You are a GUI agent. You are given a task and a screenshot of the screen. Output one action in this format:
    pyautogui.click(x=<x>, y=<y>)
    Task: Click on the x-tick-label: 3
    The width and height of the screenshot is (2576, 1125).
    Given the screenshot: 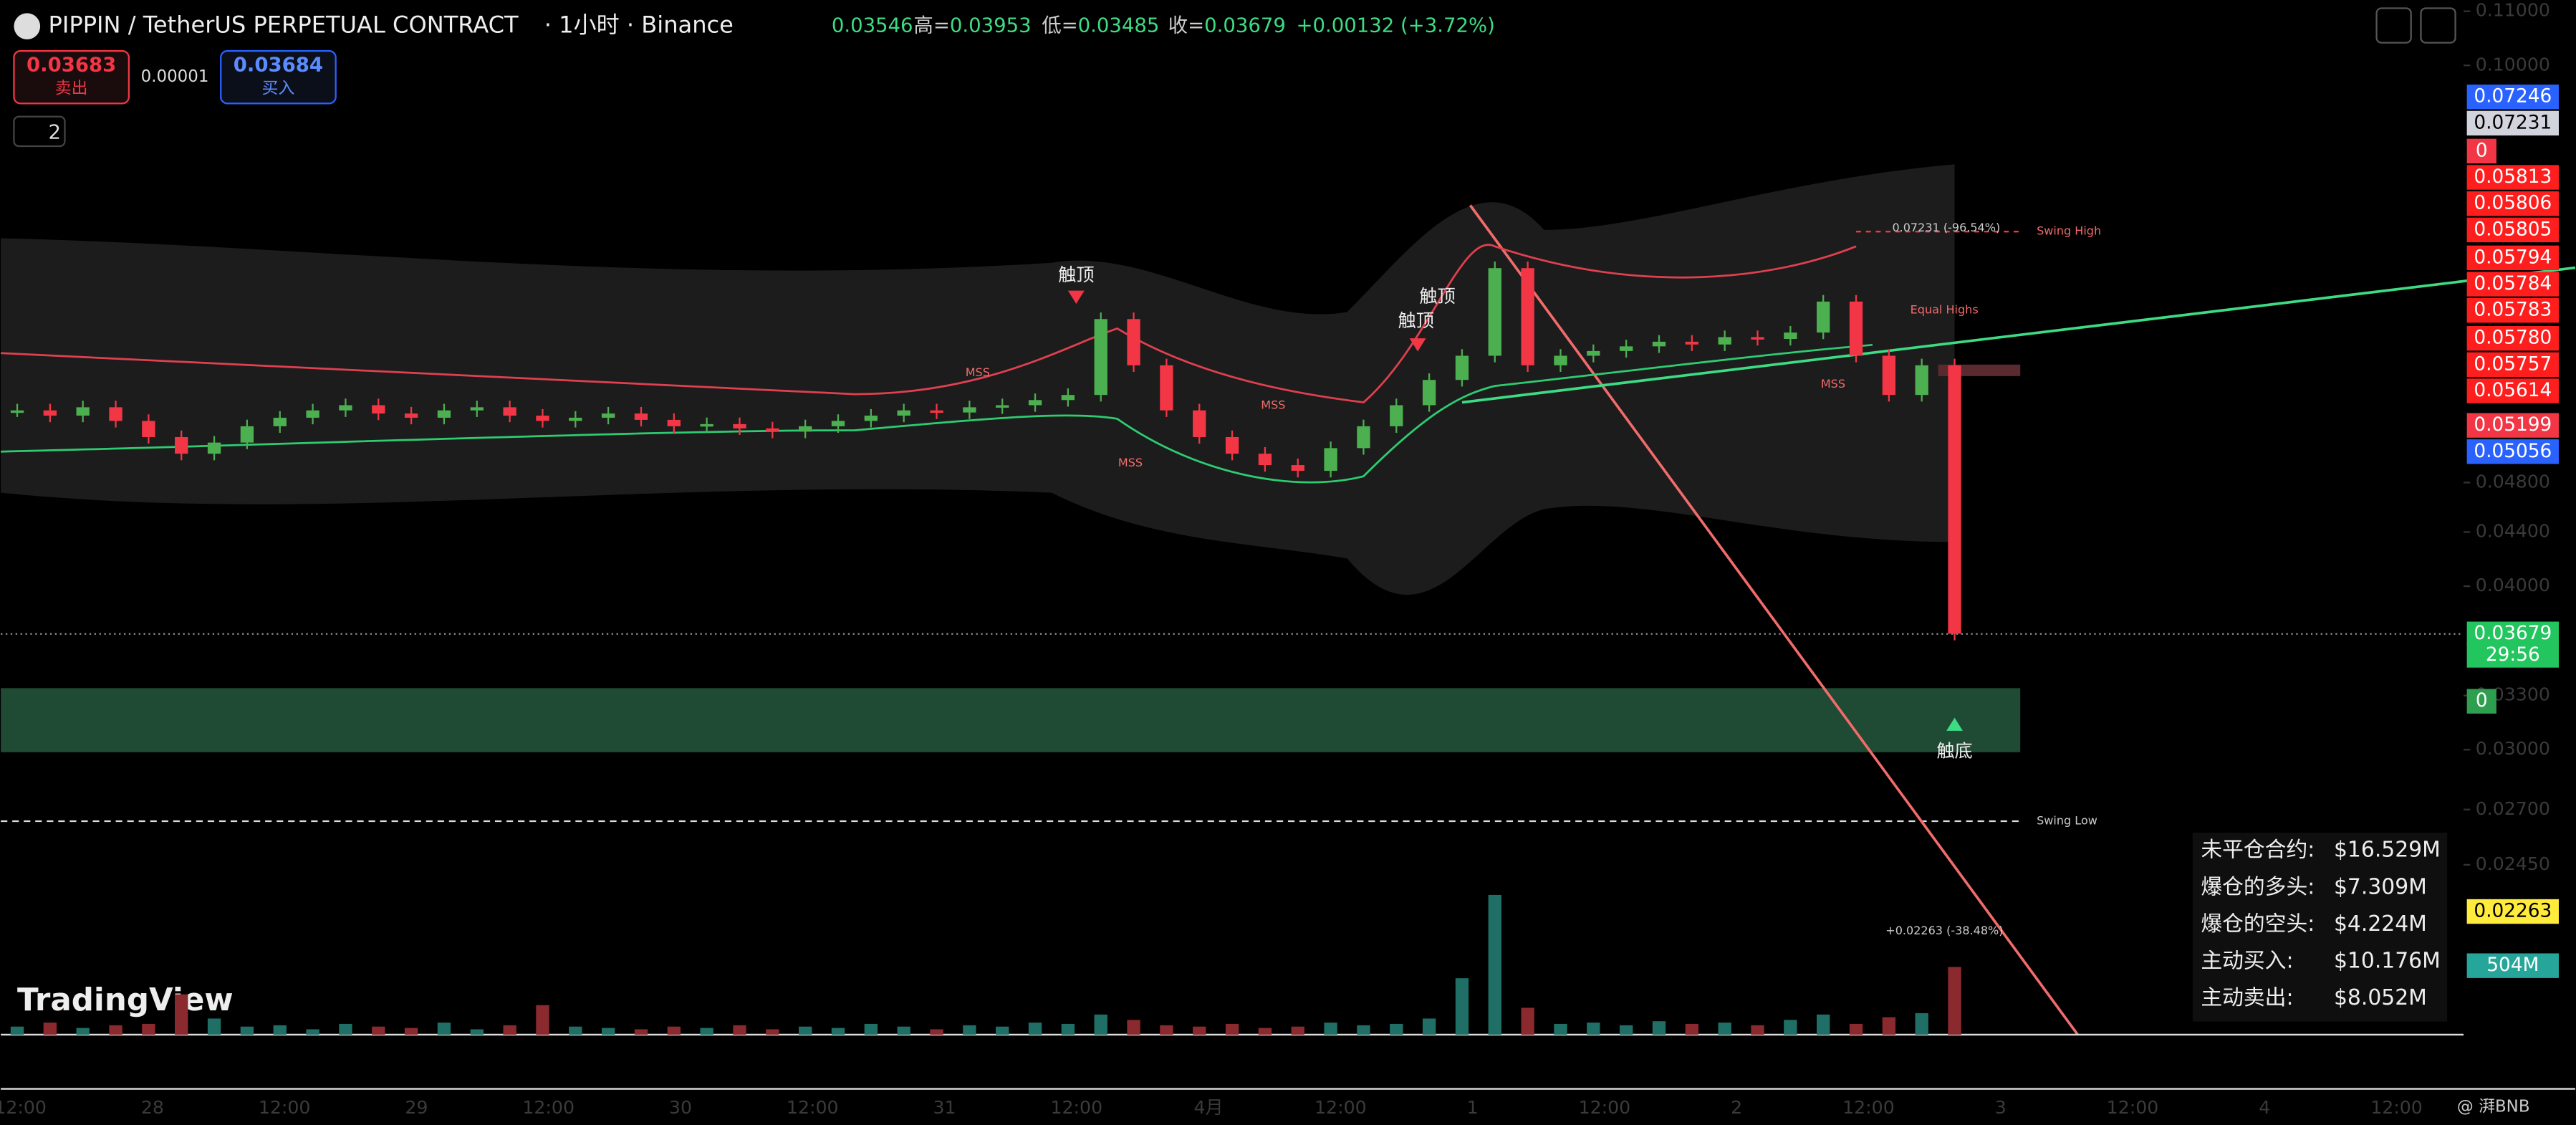 What is the action you would take?
    pyautogui.click(x=2001, y=1107)
    